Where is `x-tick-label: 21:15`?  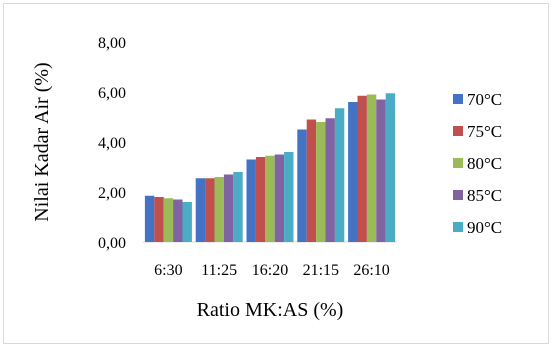 x-tick-label: 21:15 is located at coordinates (321, 270).